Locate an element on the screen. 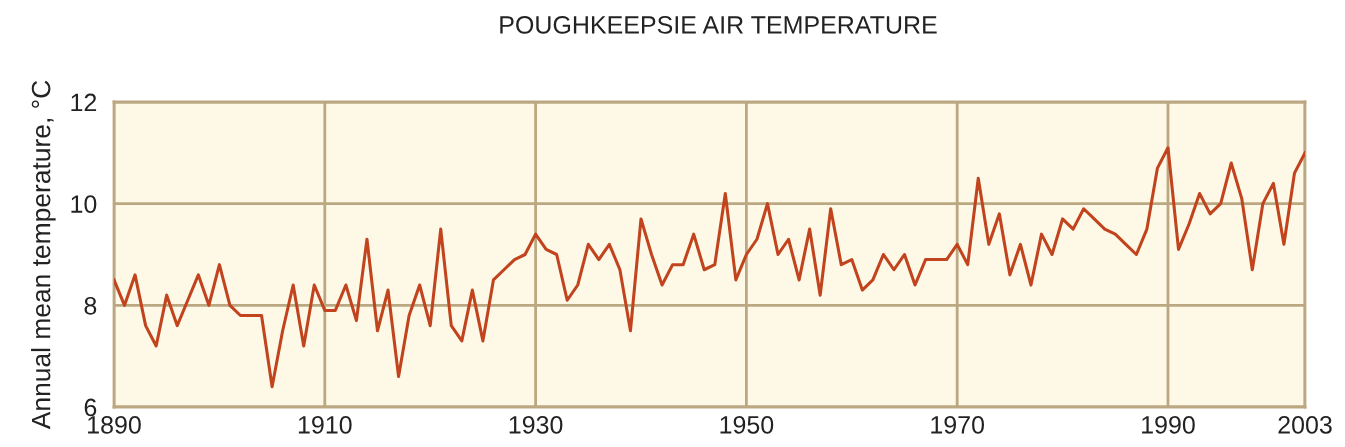 This screenshot has width=1345, height=447. x-tick-label: 1910 is located at coordinates (325, 424).